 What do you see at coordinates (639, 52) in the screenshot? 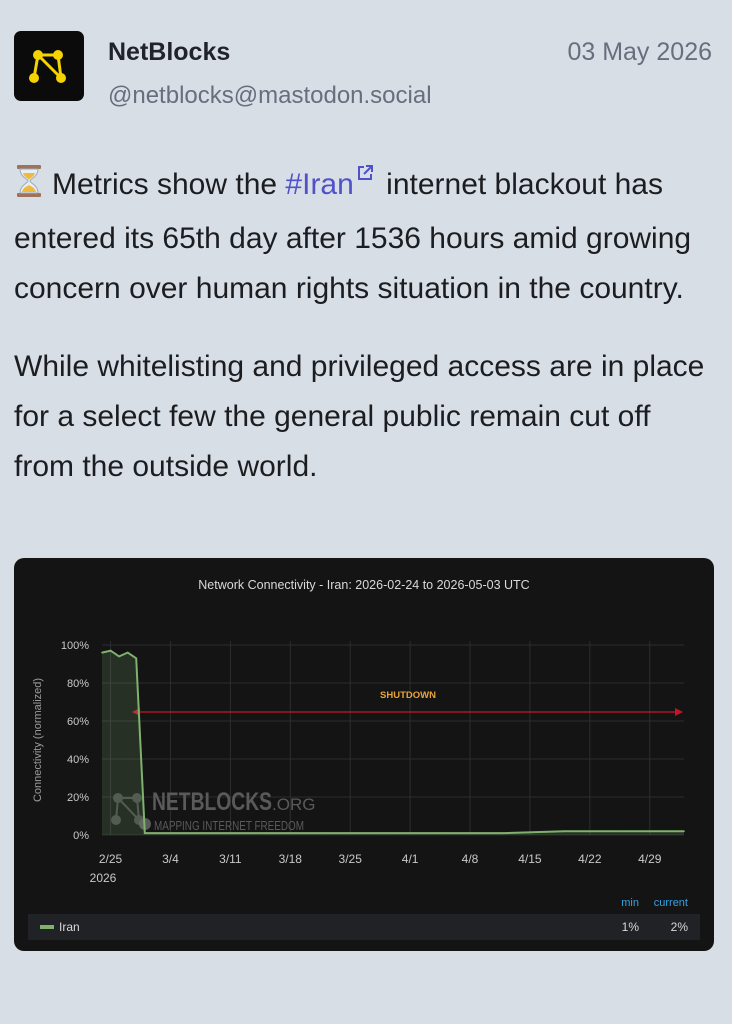
I see `post-date: 03 May 2026` at bounding box center [639, 52].